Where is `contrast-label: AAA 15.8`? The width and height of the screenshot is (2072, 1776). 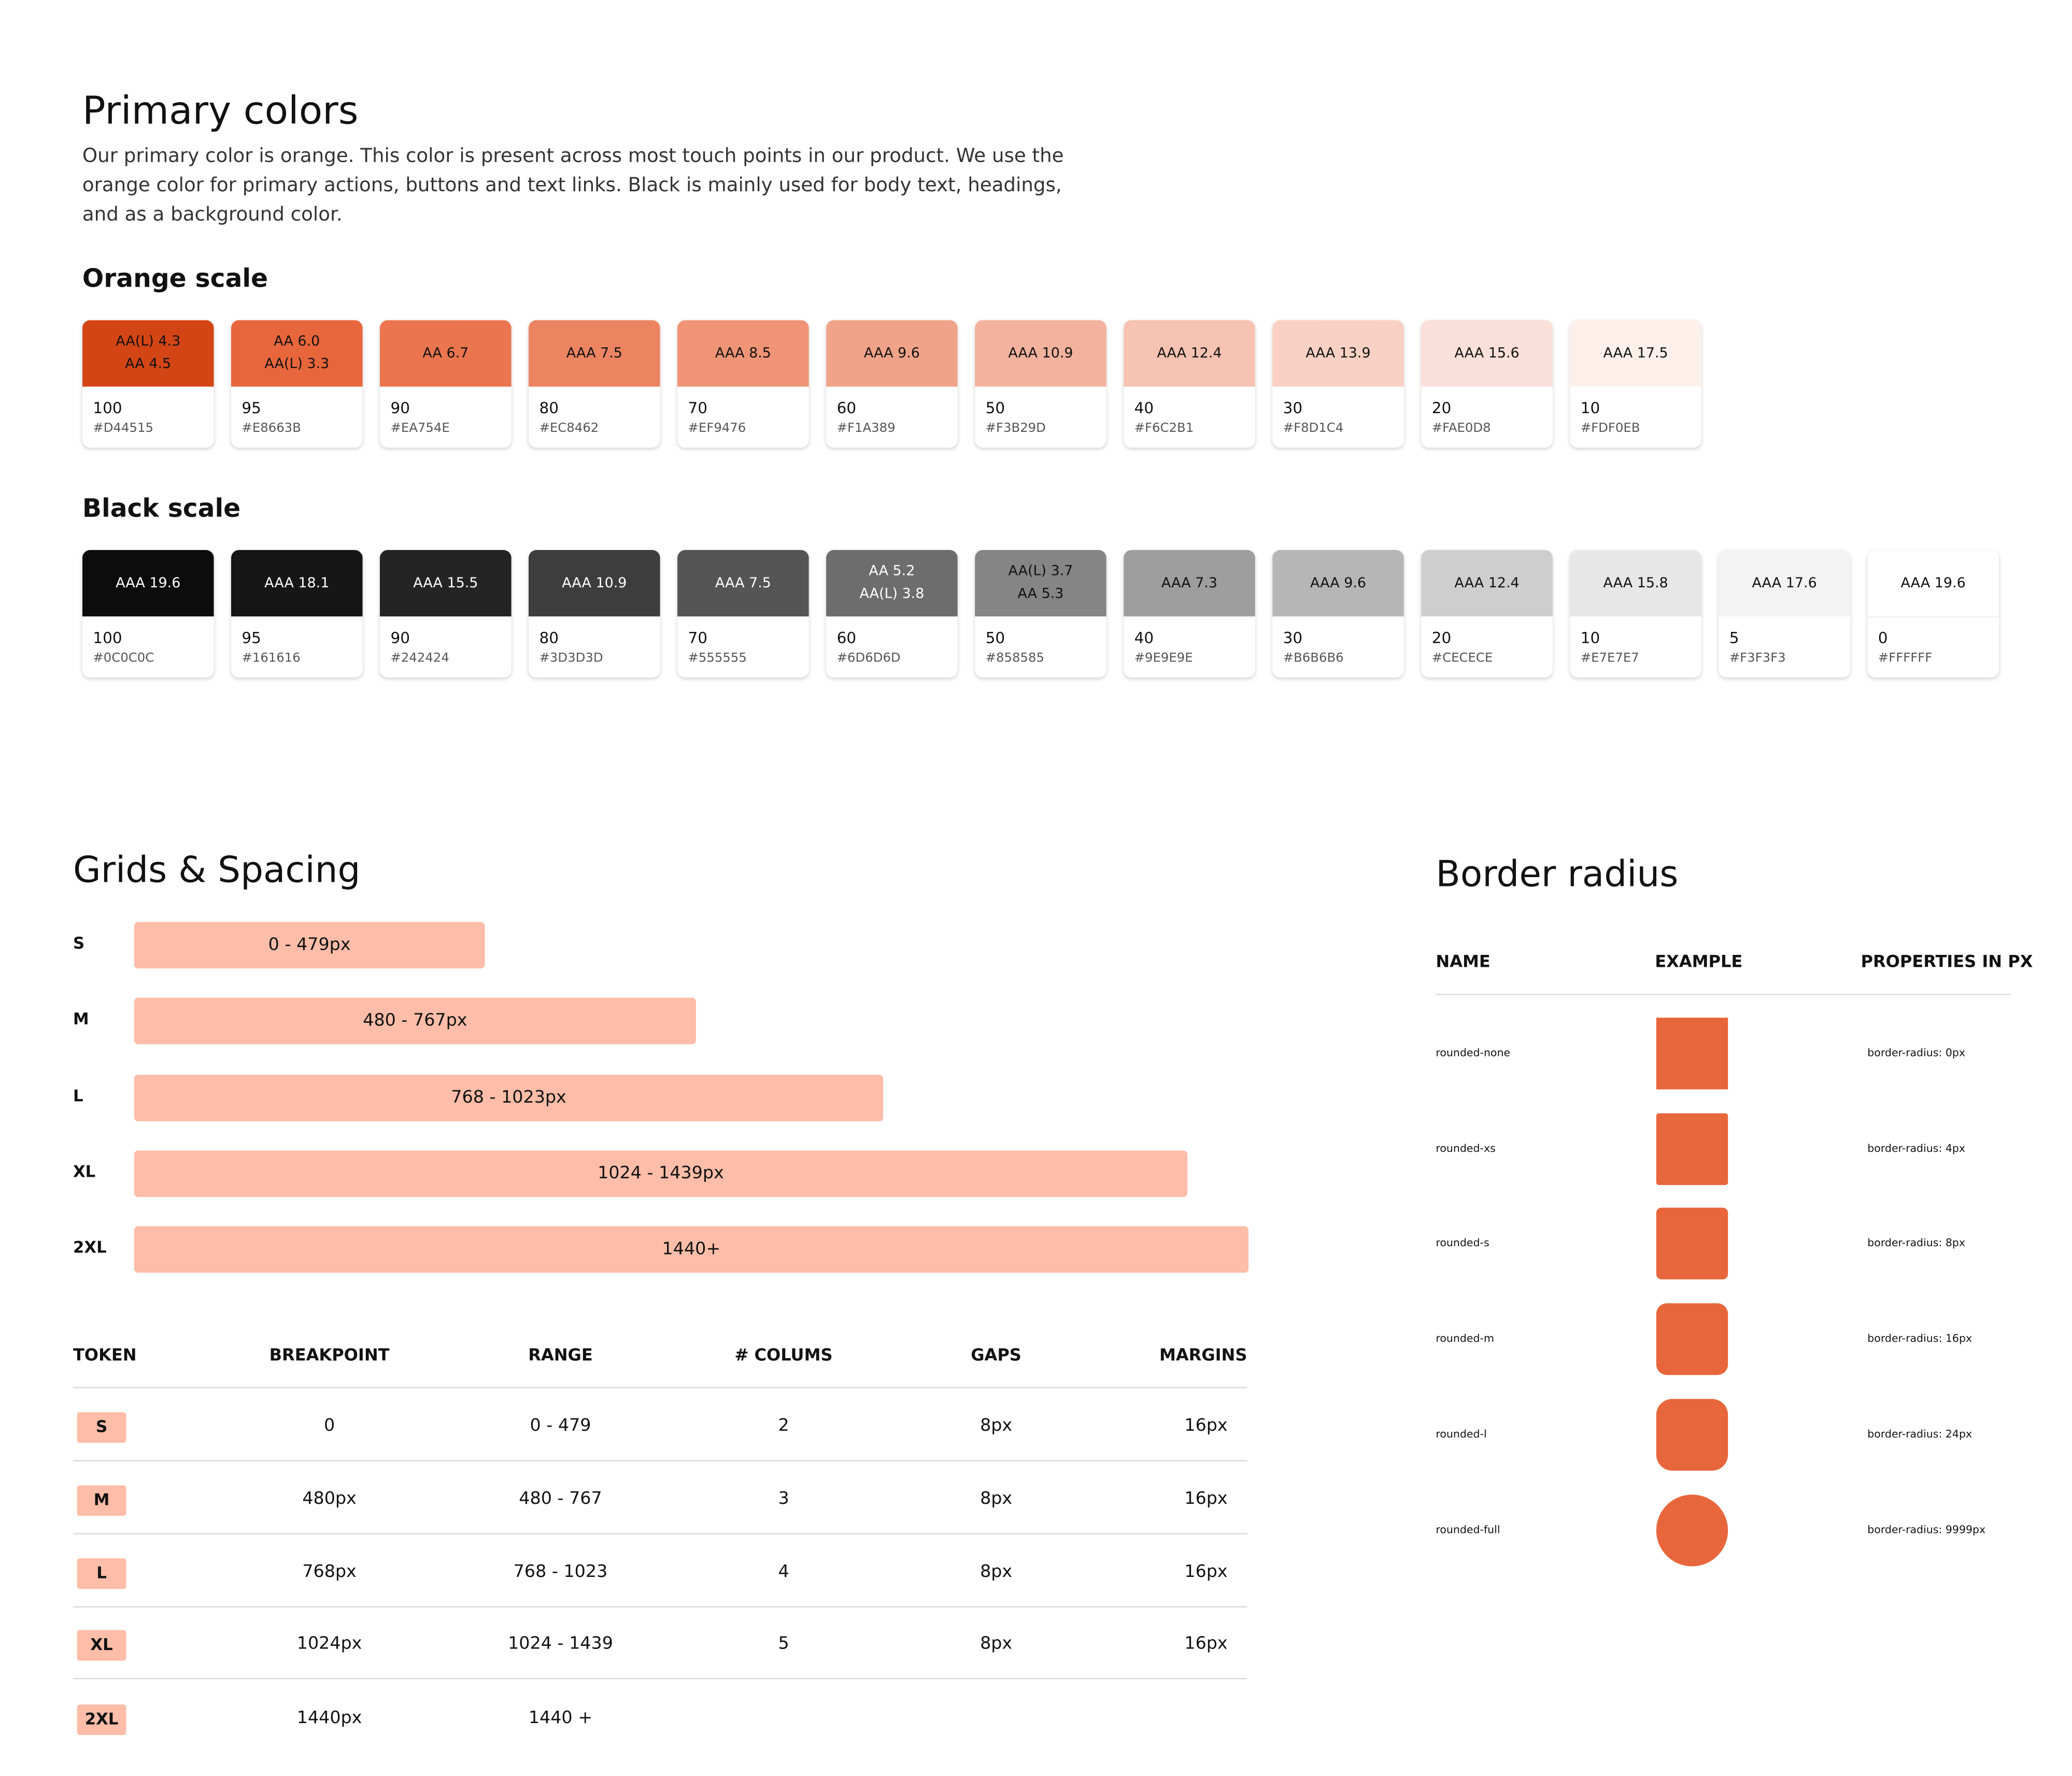 contrast-label: AAA 15.8 is located at coordinates (1635, 582).